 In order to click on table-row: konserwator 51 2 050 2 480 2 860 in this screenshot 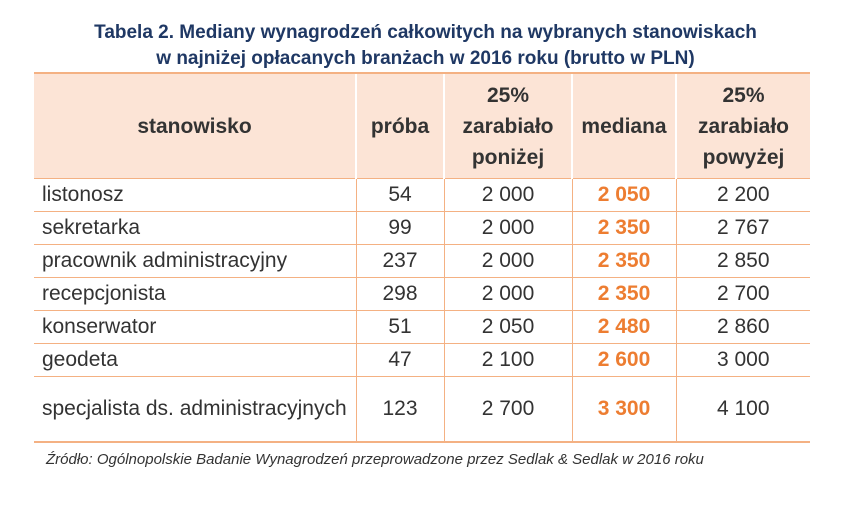, I will do `click(422, 327)`.